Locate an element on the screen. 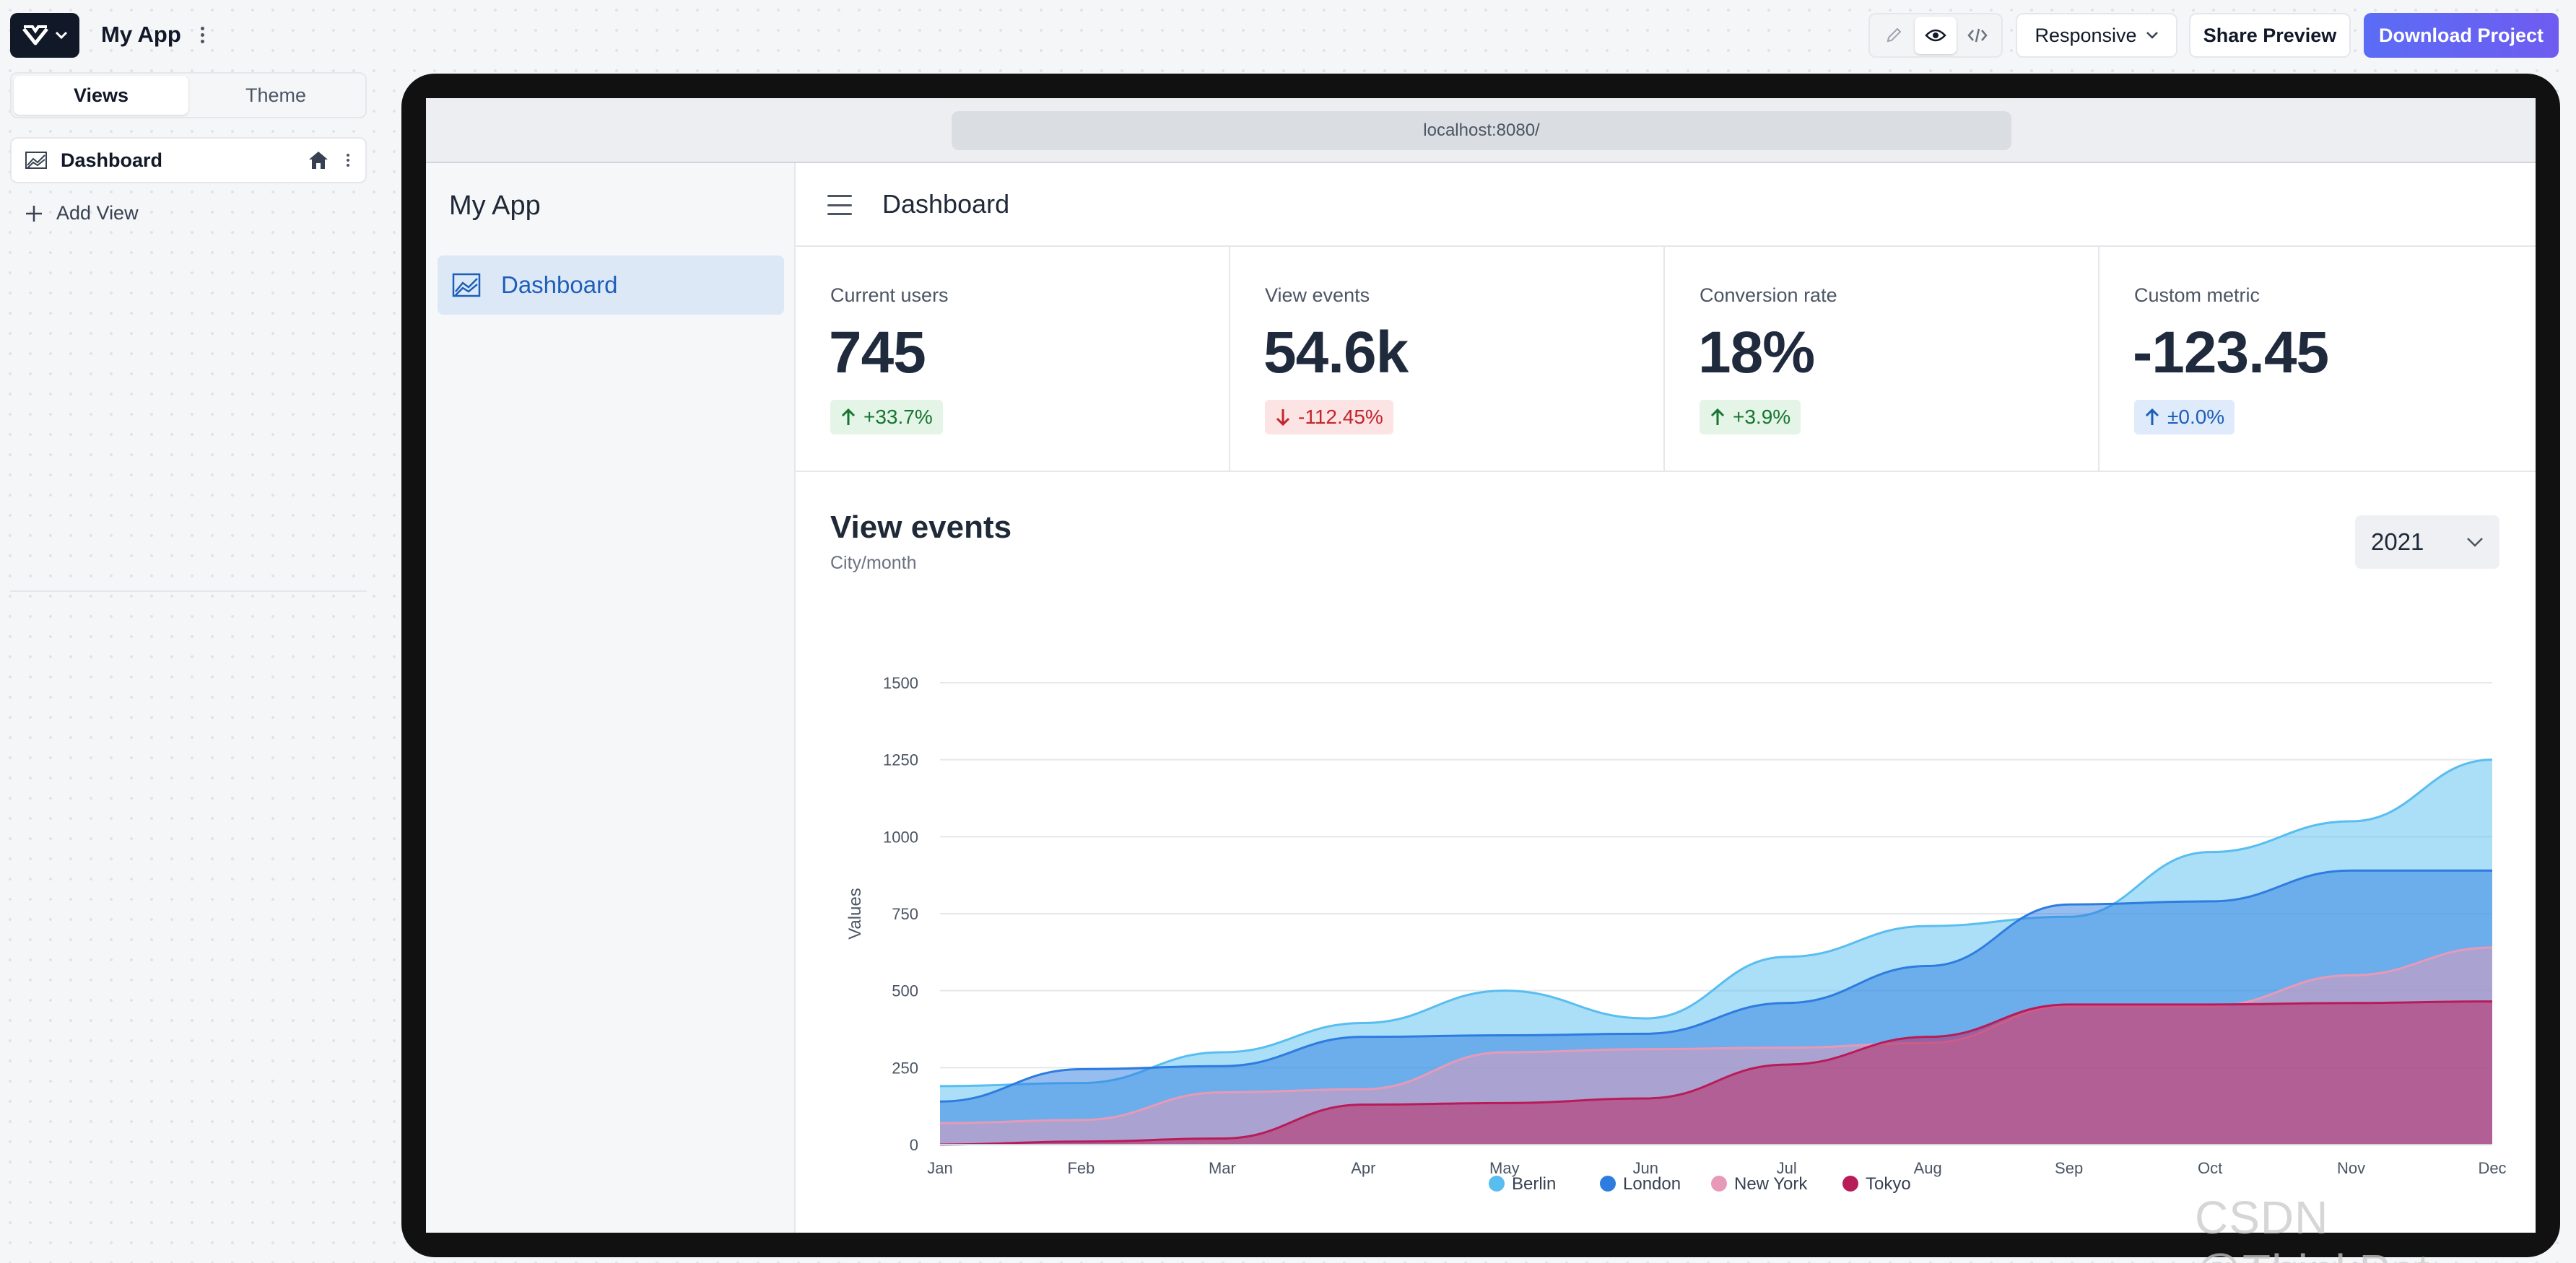 This screenshot has height=1263, width=2576. download-project-button: Download Project is located at coordinates (2461, 36).